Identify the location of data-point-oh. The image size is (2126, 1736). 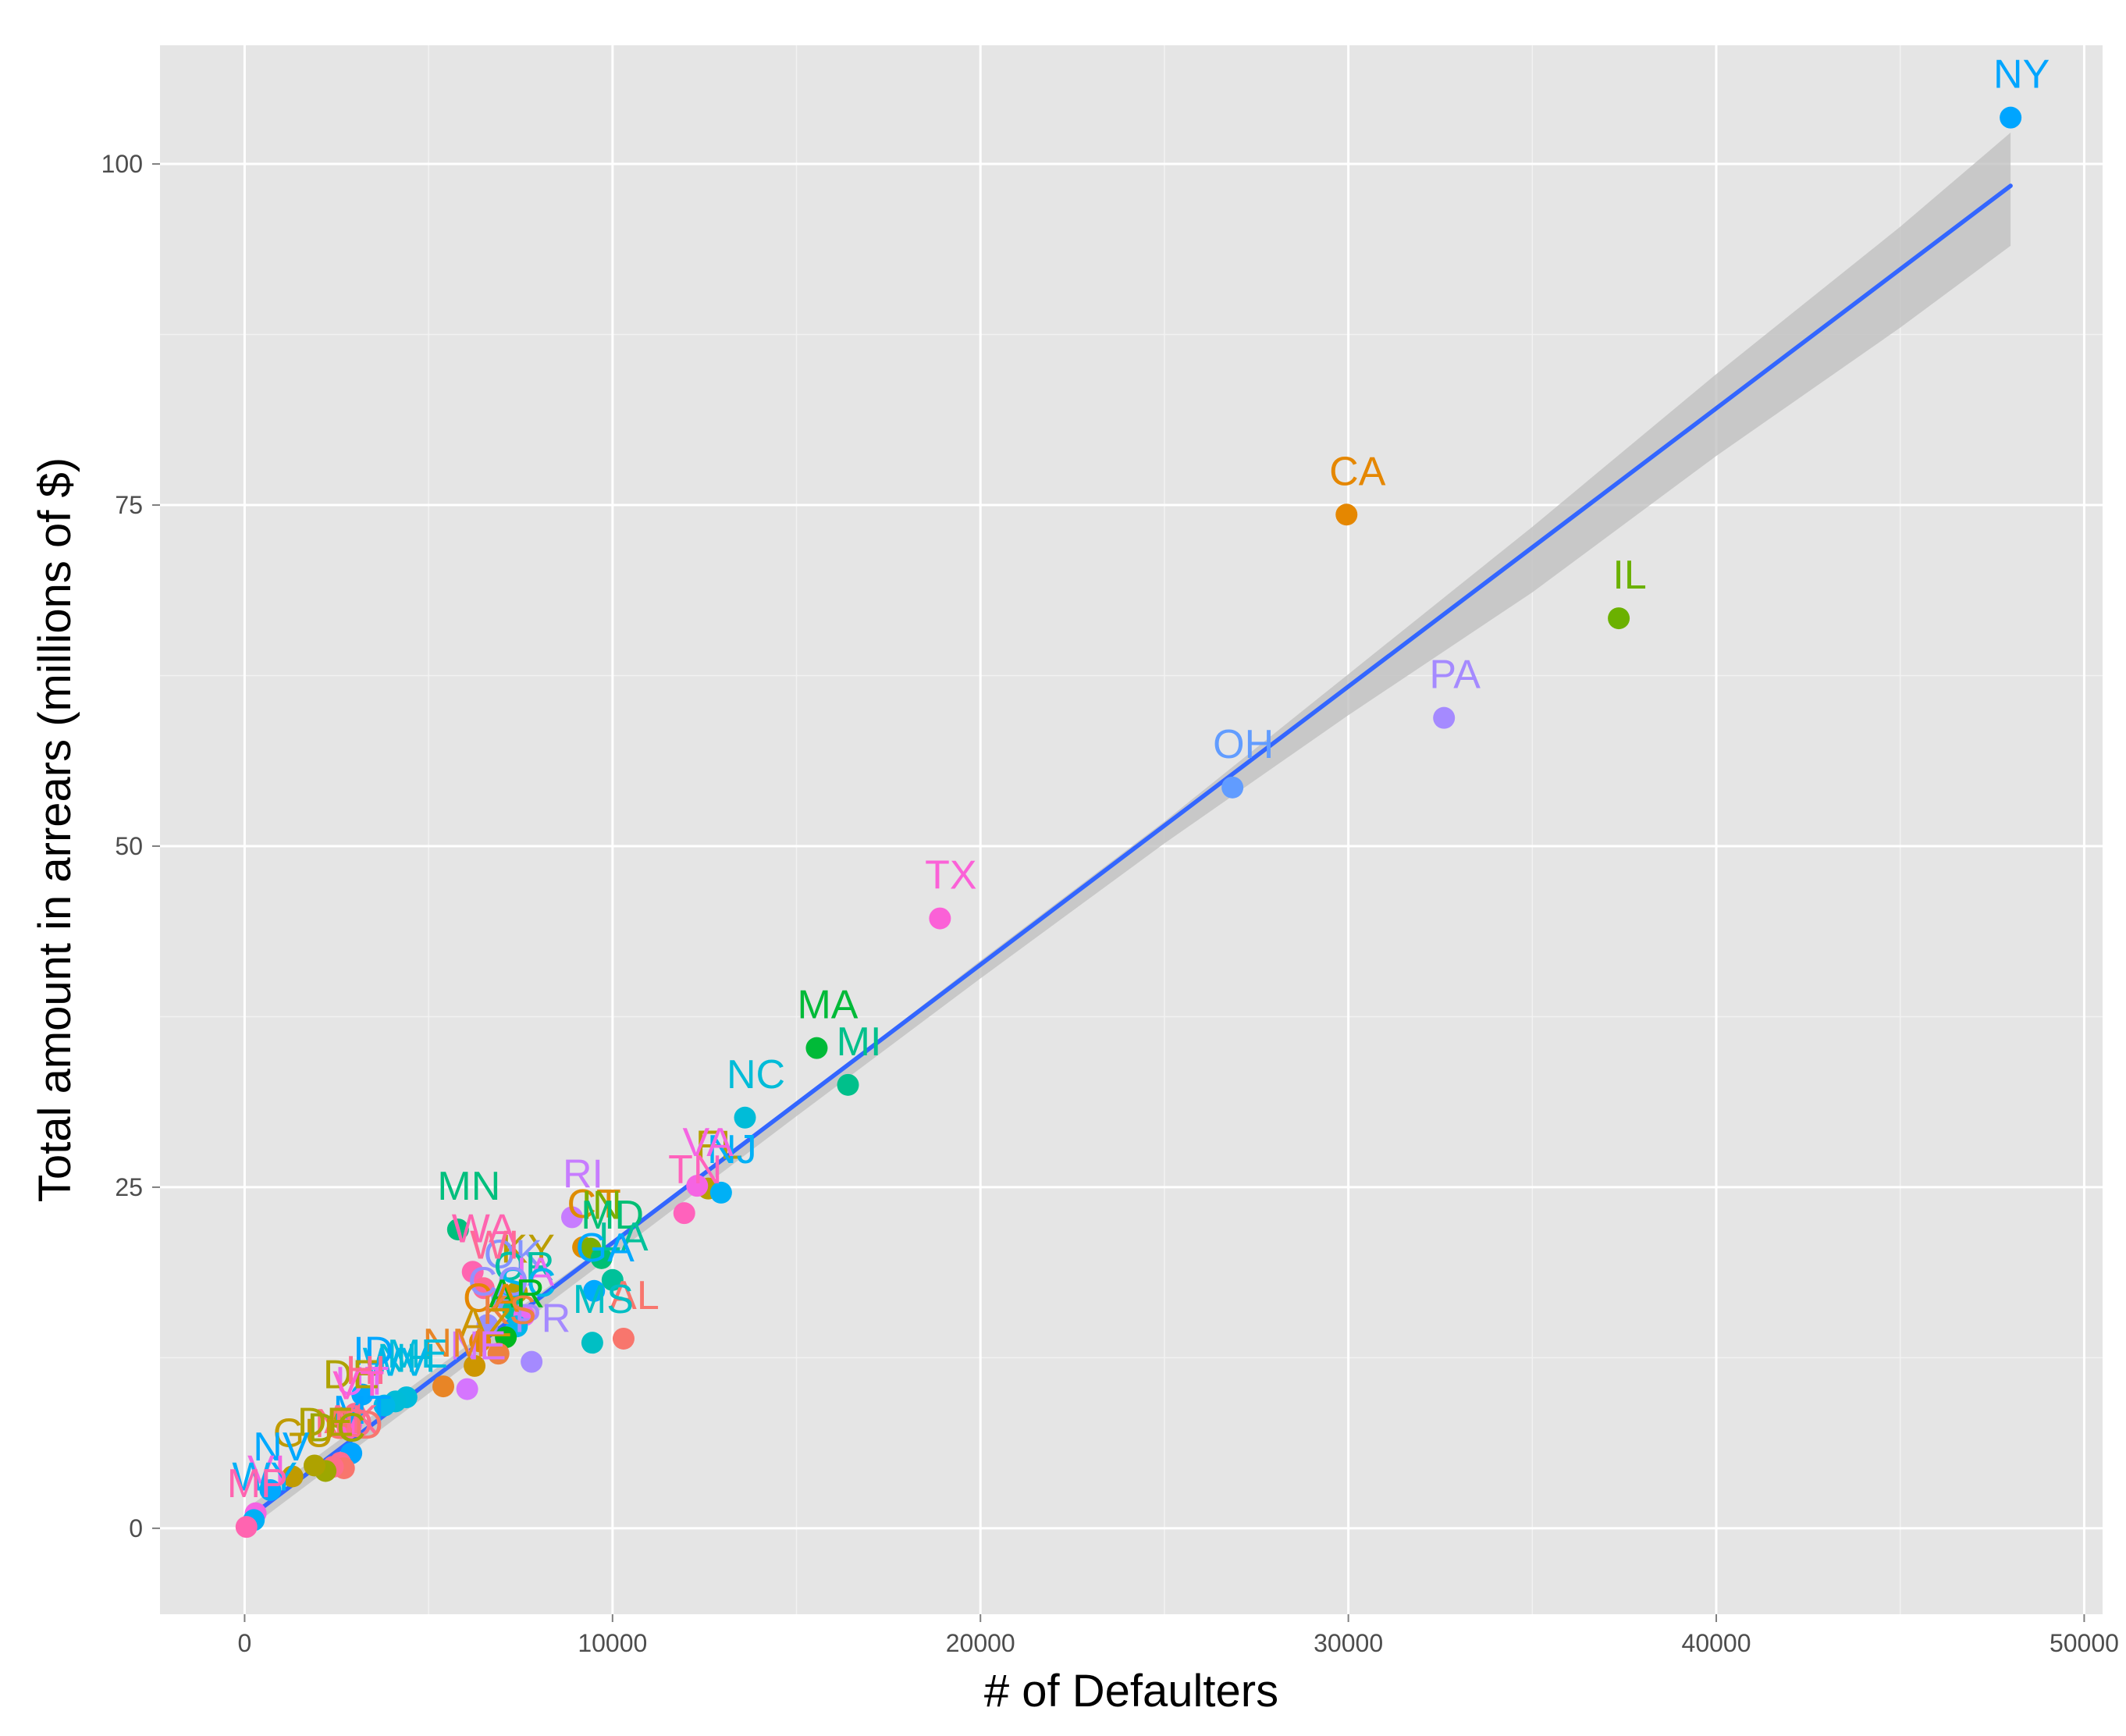
(1232, 787).